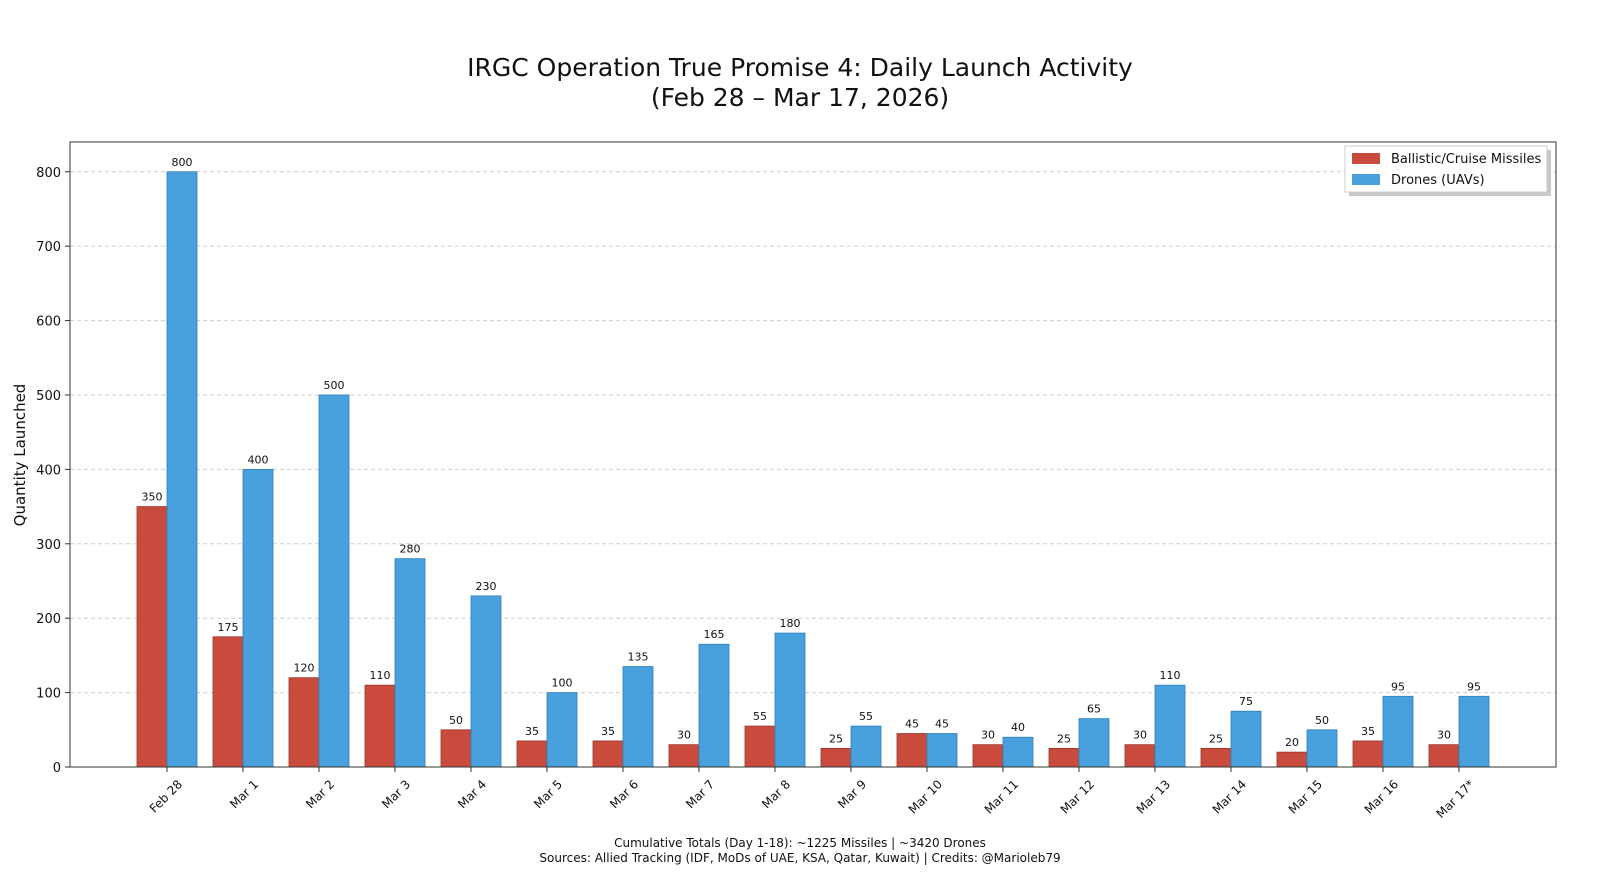 This screenshot has width=1600, height=889. I want to click on x-tick-label: Mar 2, so click(320, 794).